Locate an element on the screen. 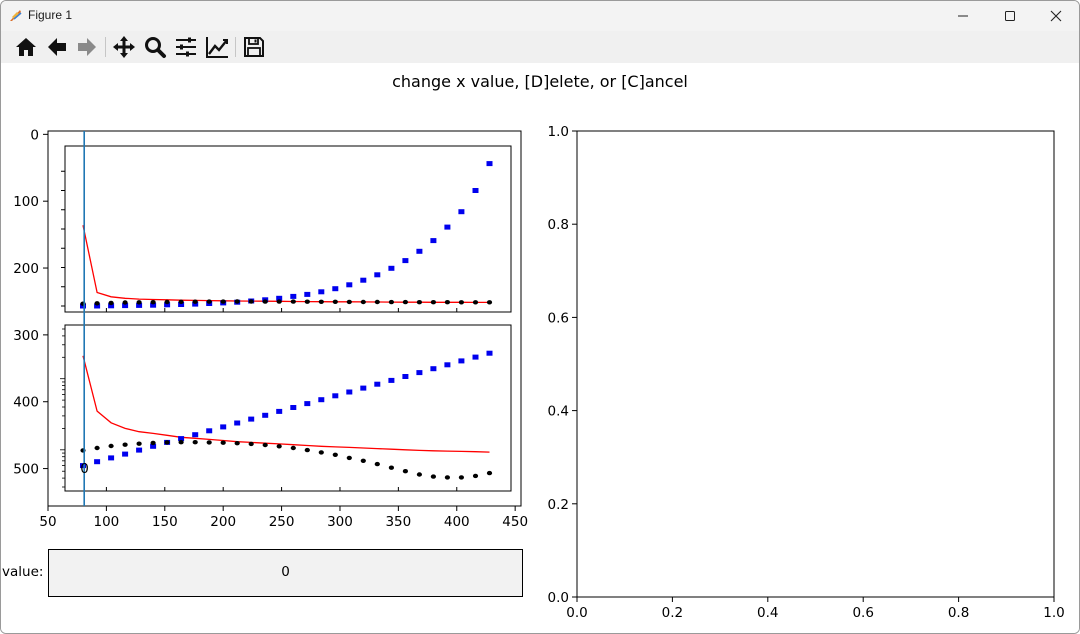 The image size is (1080, 634). figure-suptitle: change x value, [D]elete, or [C]ancel is located at coordinates (540, 81).